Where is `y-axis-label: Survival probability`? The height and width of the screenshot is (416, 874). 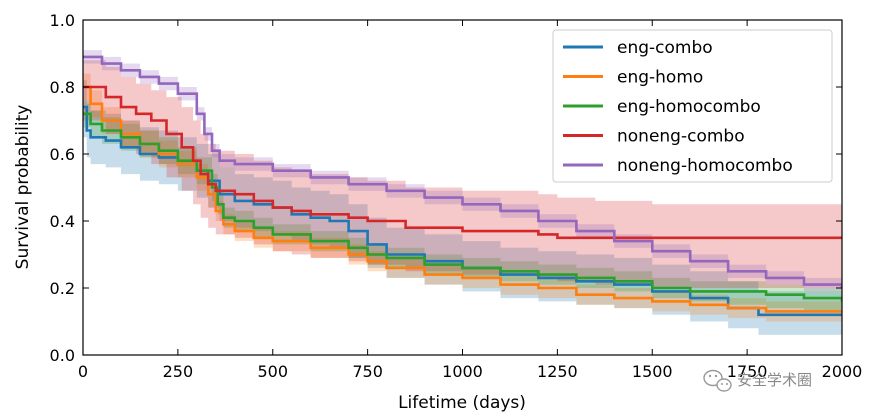
y-axis-label: Survival probability is located at coordinates (23, 187).